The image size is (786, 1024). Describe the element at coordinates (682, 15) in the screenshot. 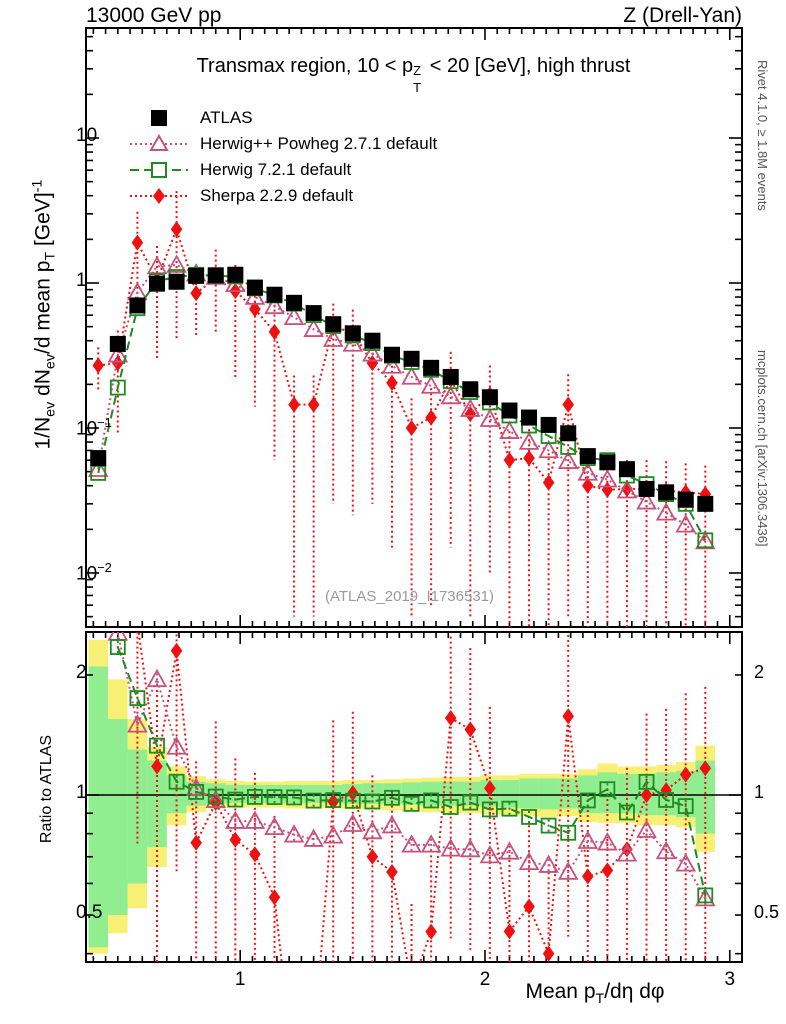

I see `process-label: Z (Drell-Yan)` at that location.